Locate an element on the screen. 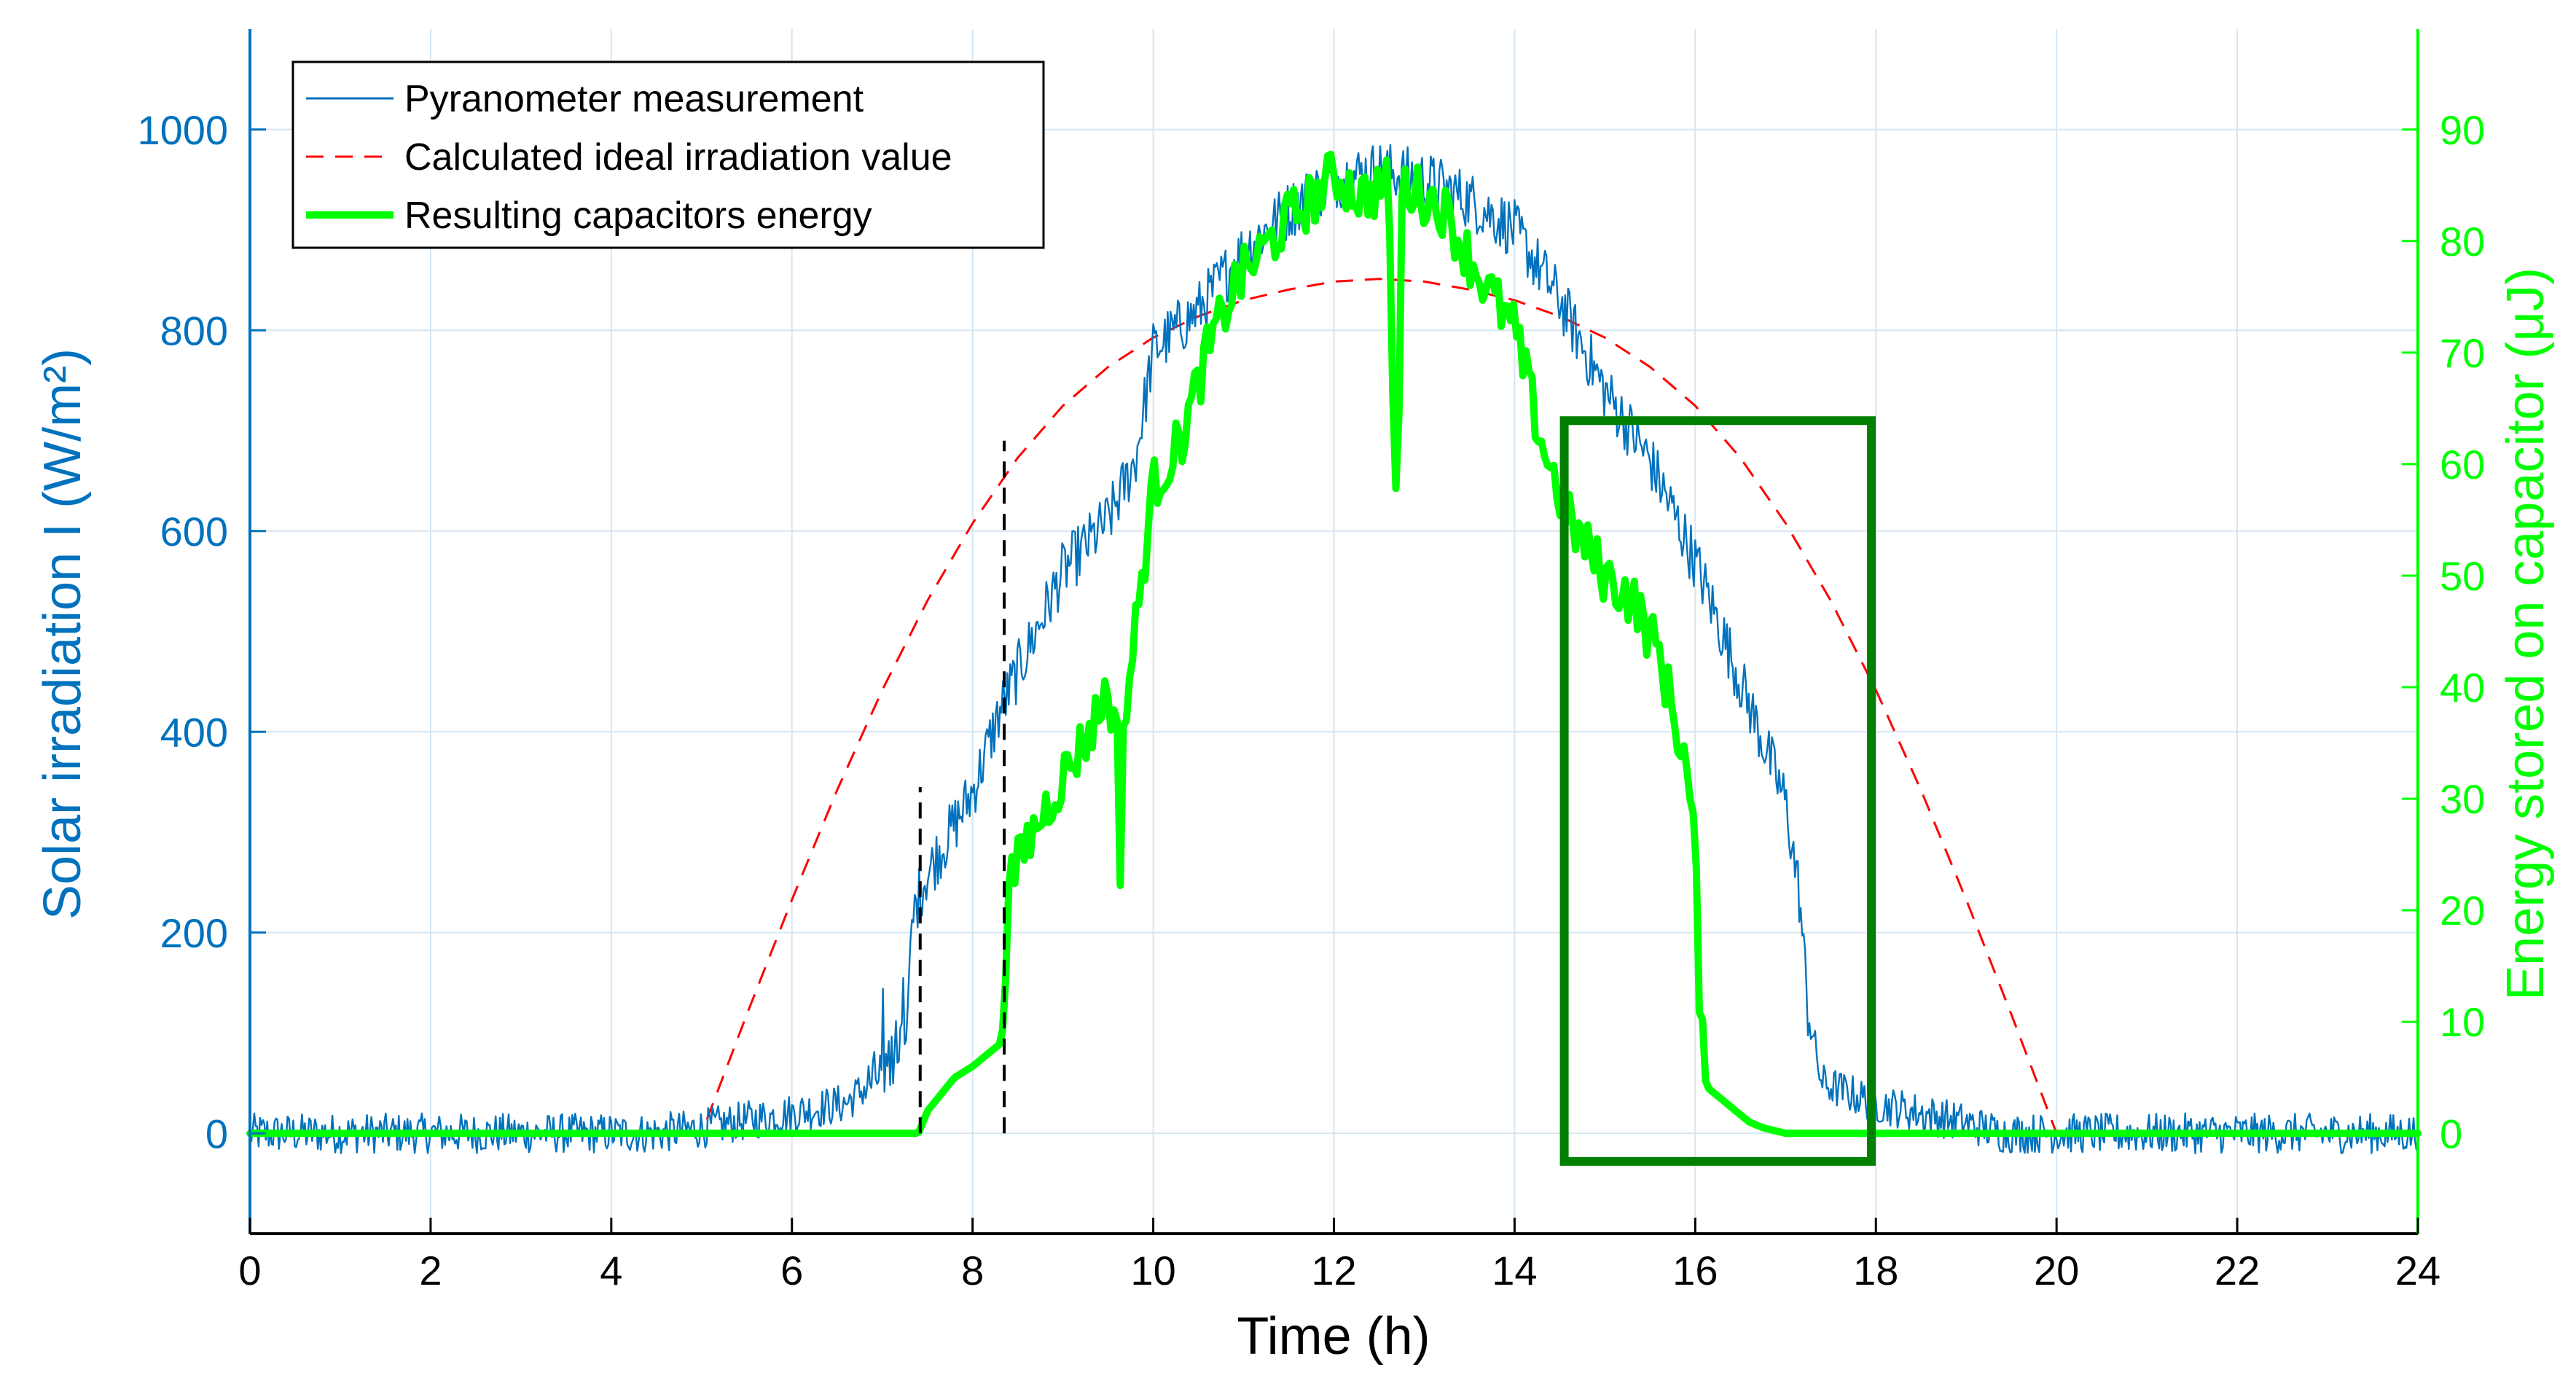 Image resolution: width=2576 pixels, height=1386 pixels. legend-label-energy: Resulting capacitors energy is located at coordinates (638, 216).